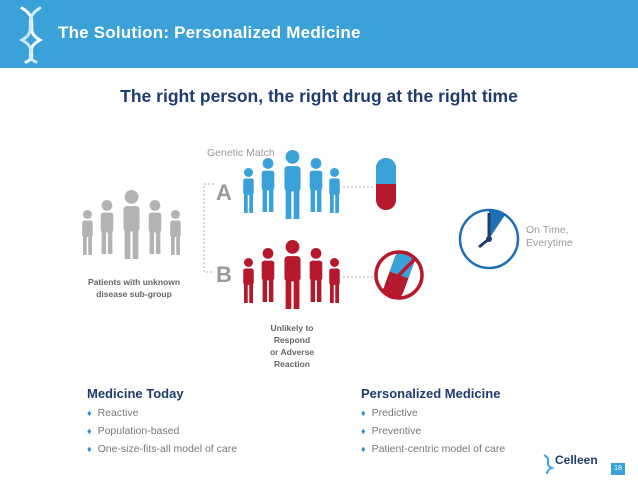 This screenshot has height=493, width=638. I want to click on genetic-match-label: Genetic Match, so click(241, 153).